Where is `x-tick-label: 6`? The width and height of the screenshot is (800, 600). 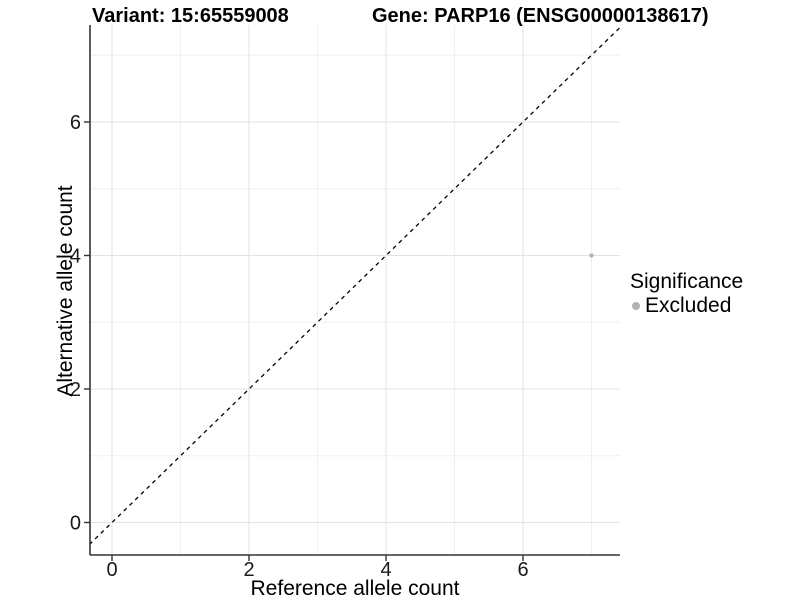
x-tick-label: 6 is located at coordinates (522, 570).